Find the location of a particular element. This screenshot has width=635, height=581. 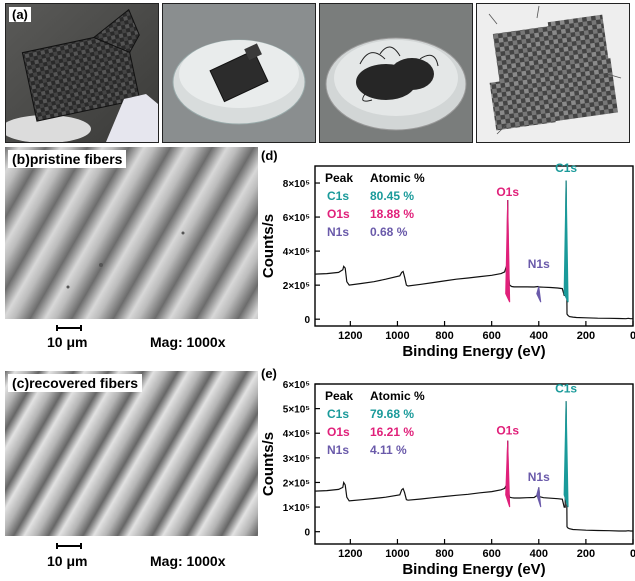

y-axis-label-d: Counts/s is located at coordinates (268, 246).